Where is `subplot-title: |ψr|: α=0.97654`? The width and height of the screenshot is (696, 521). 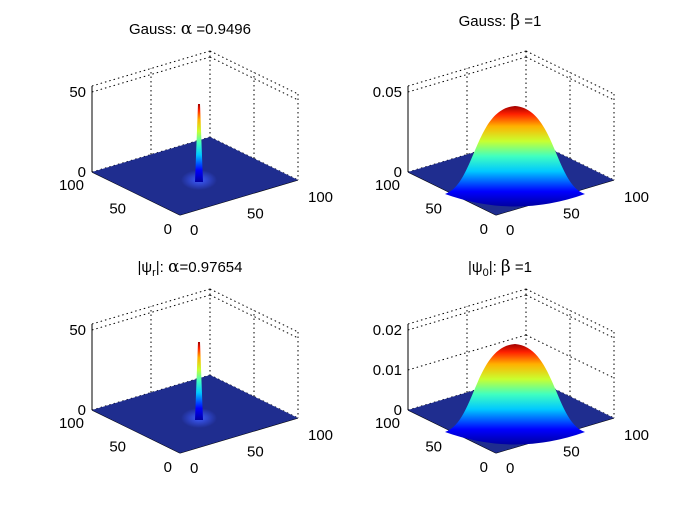
subplot-title: |ψr|: α=0.97654 is located at coordinates (190, 268).